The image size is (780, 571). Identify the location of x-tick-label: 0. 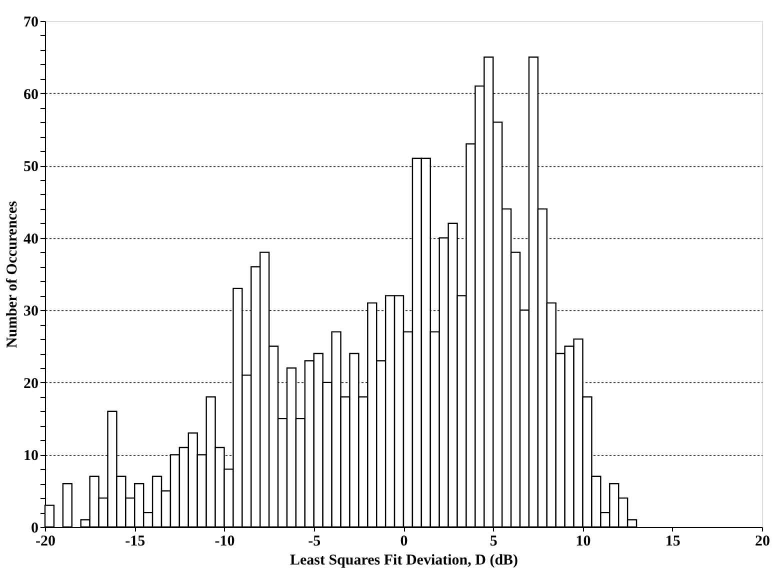
(404, 542).